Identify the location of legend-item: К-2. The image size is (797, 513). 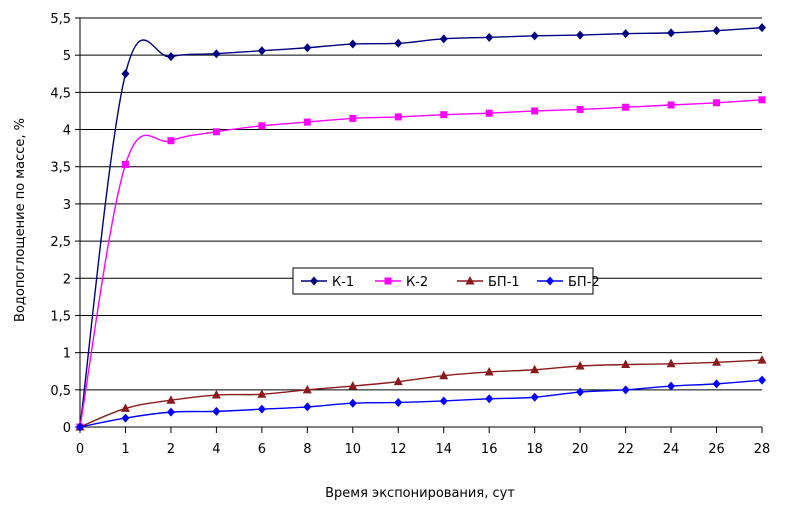
(401, 282).